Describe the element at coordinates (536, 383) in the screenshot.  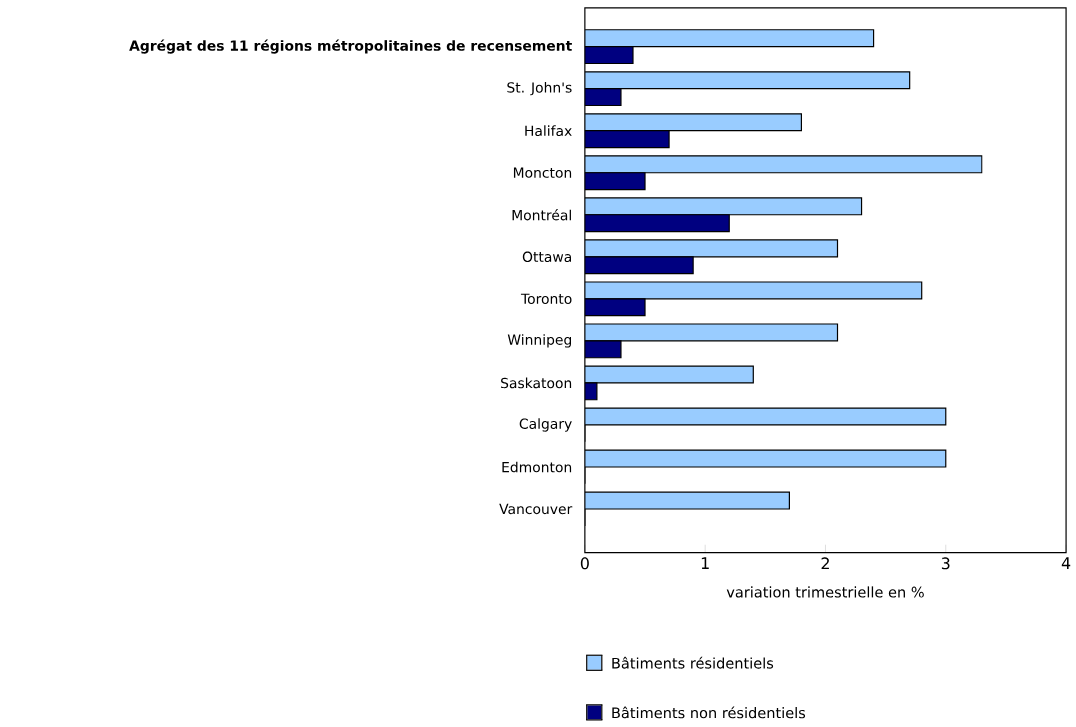
I see `y-tick-label: Saskatoon` at that location.